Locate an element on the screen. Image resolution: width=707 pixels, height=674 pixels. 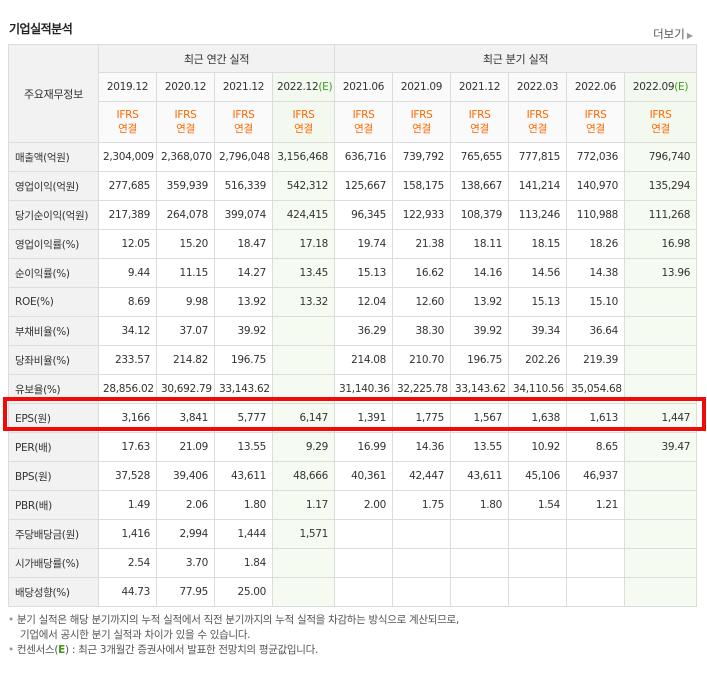
table-cell: 9.98 is located at coordinates (185, 302).